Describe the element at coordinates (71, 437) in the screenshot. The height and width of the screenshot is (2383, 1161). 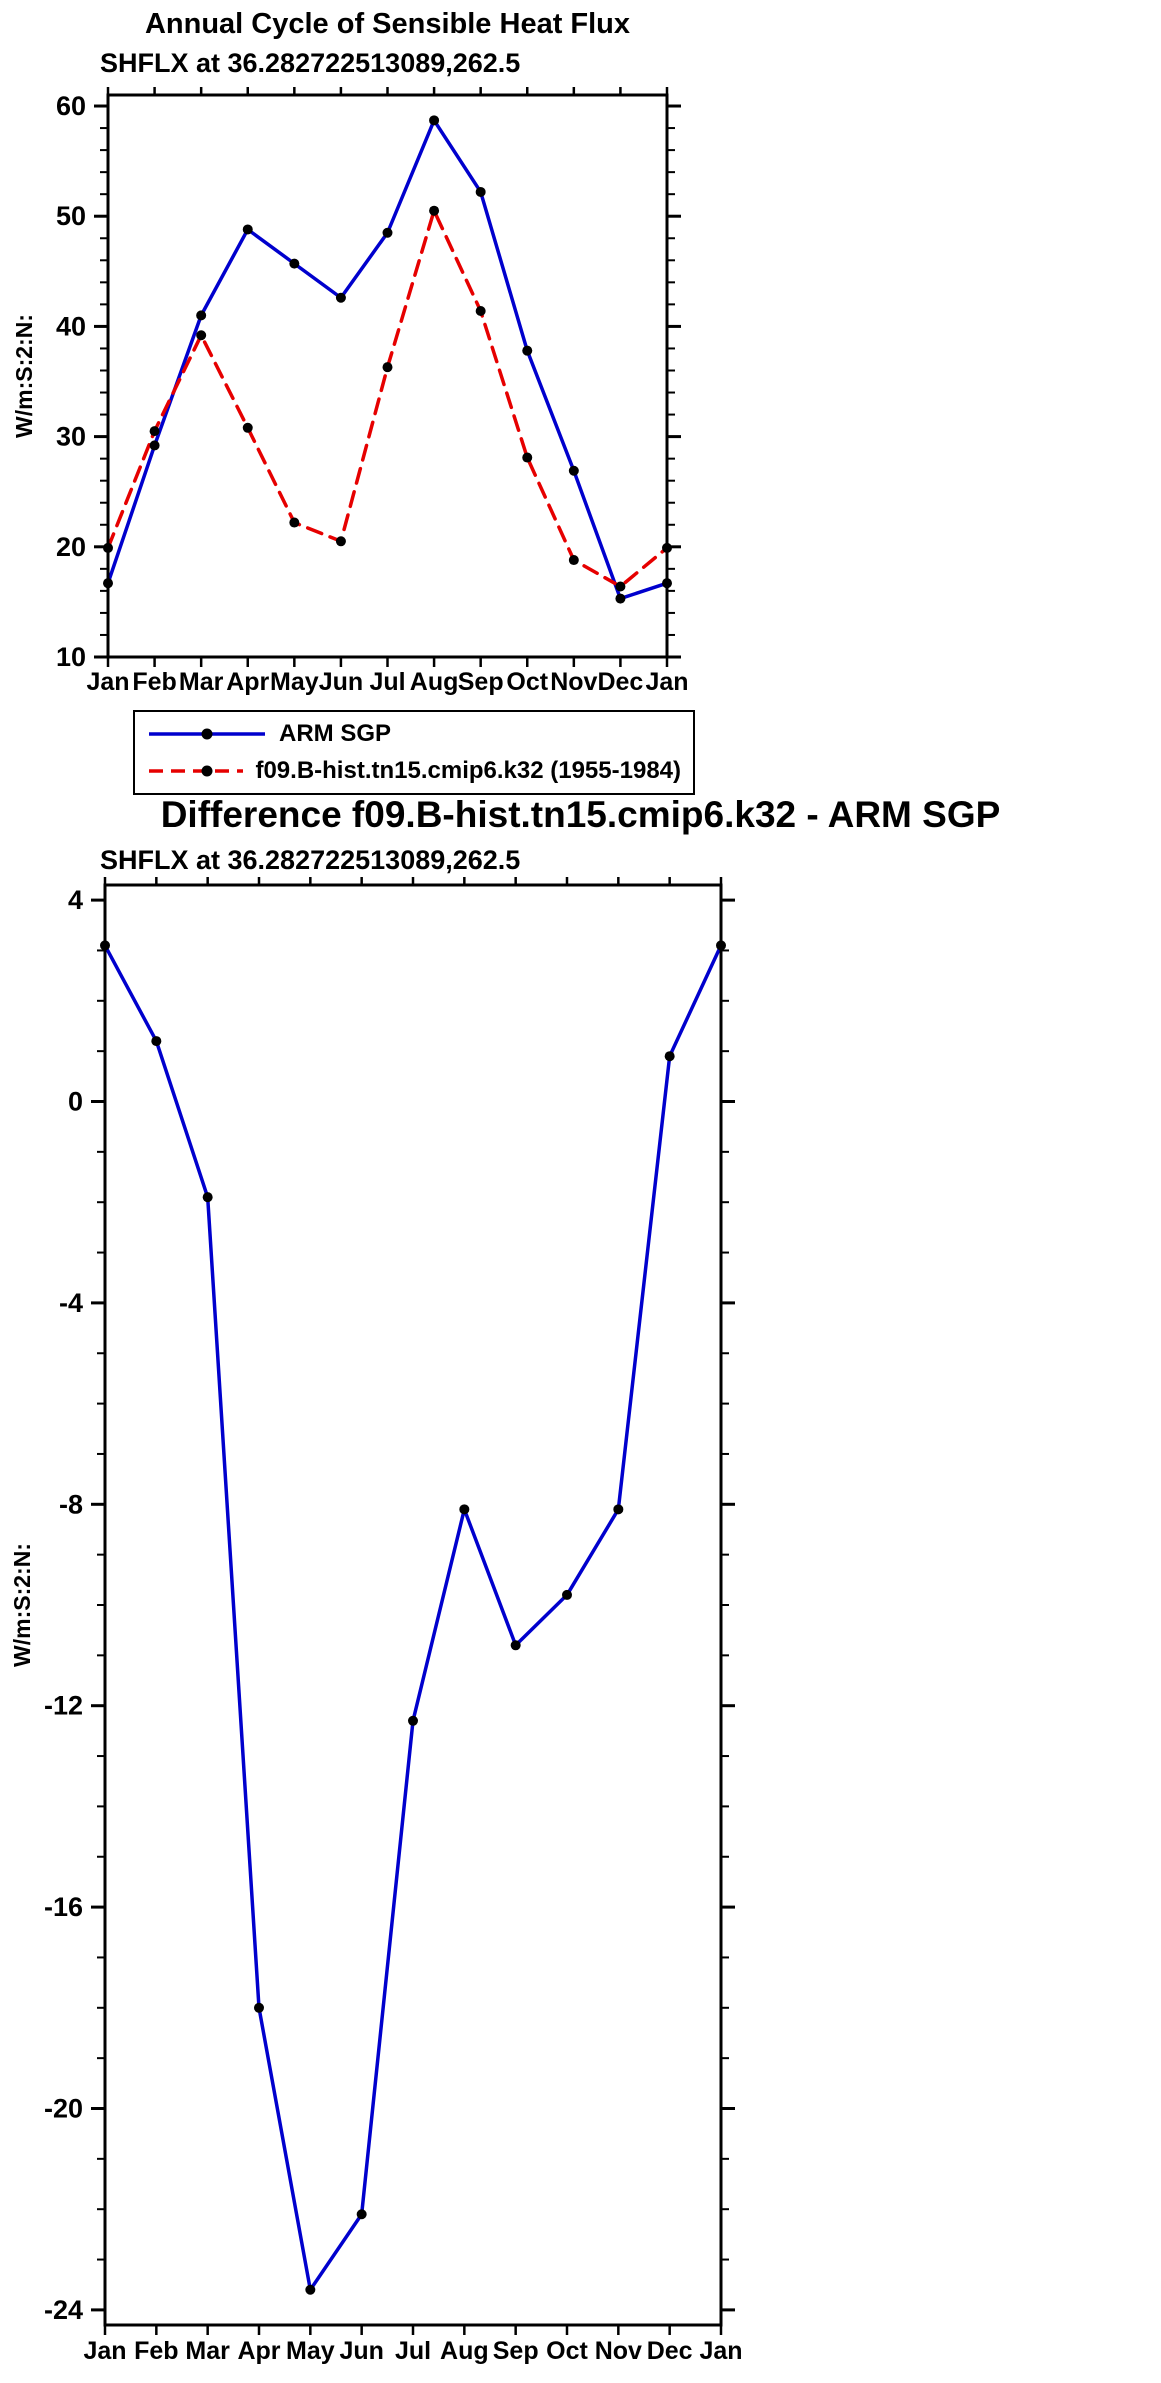
I see `y-tick-label: 30` at that location.